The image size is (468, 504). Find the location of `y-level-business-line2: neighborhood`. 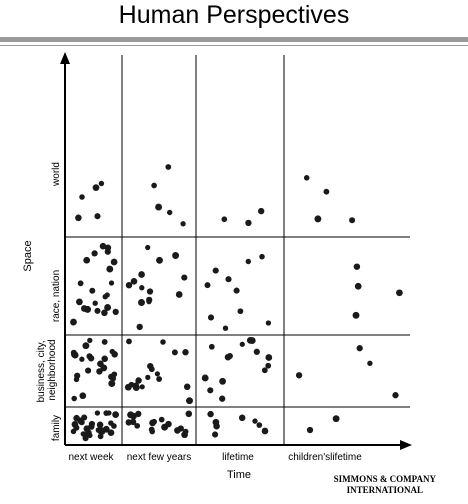

y-level-business-line2: neighborhood is located at coordinates (52, 369).